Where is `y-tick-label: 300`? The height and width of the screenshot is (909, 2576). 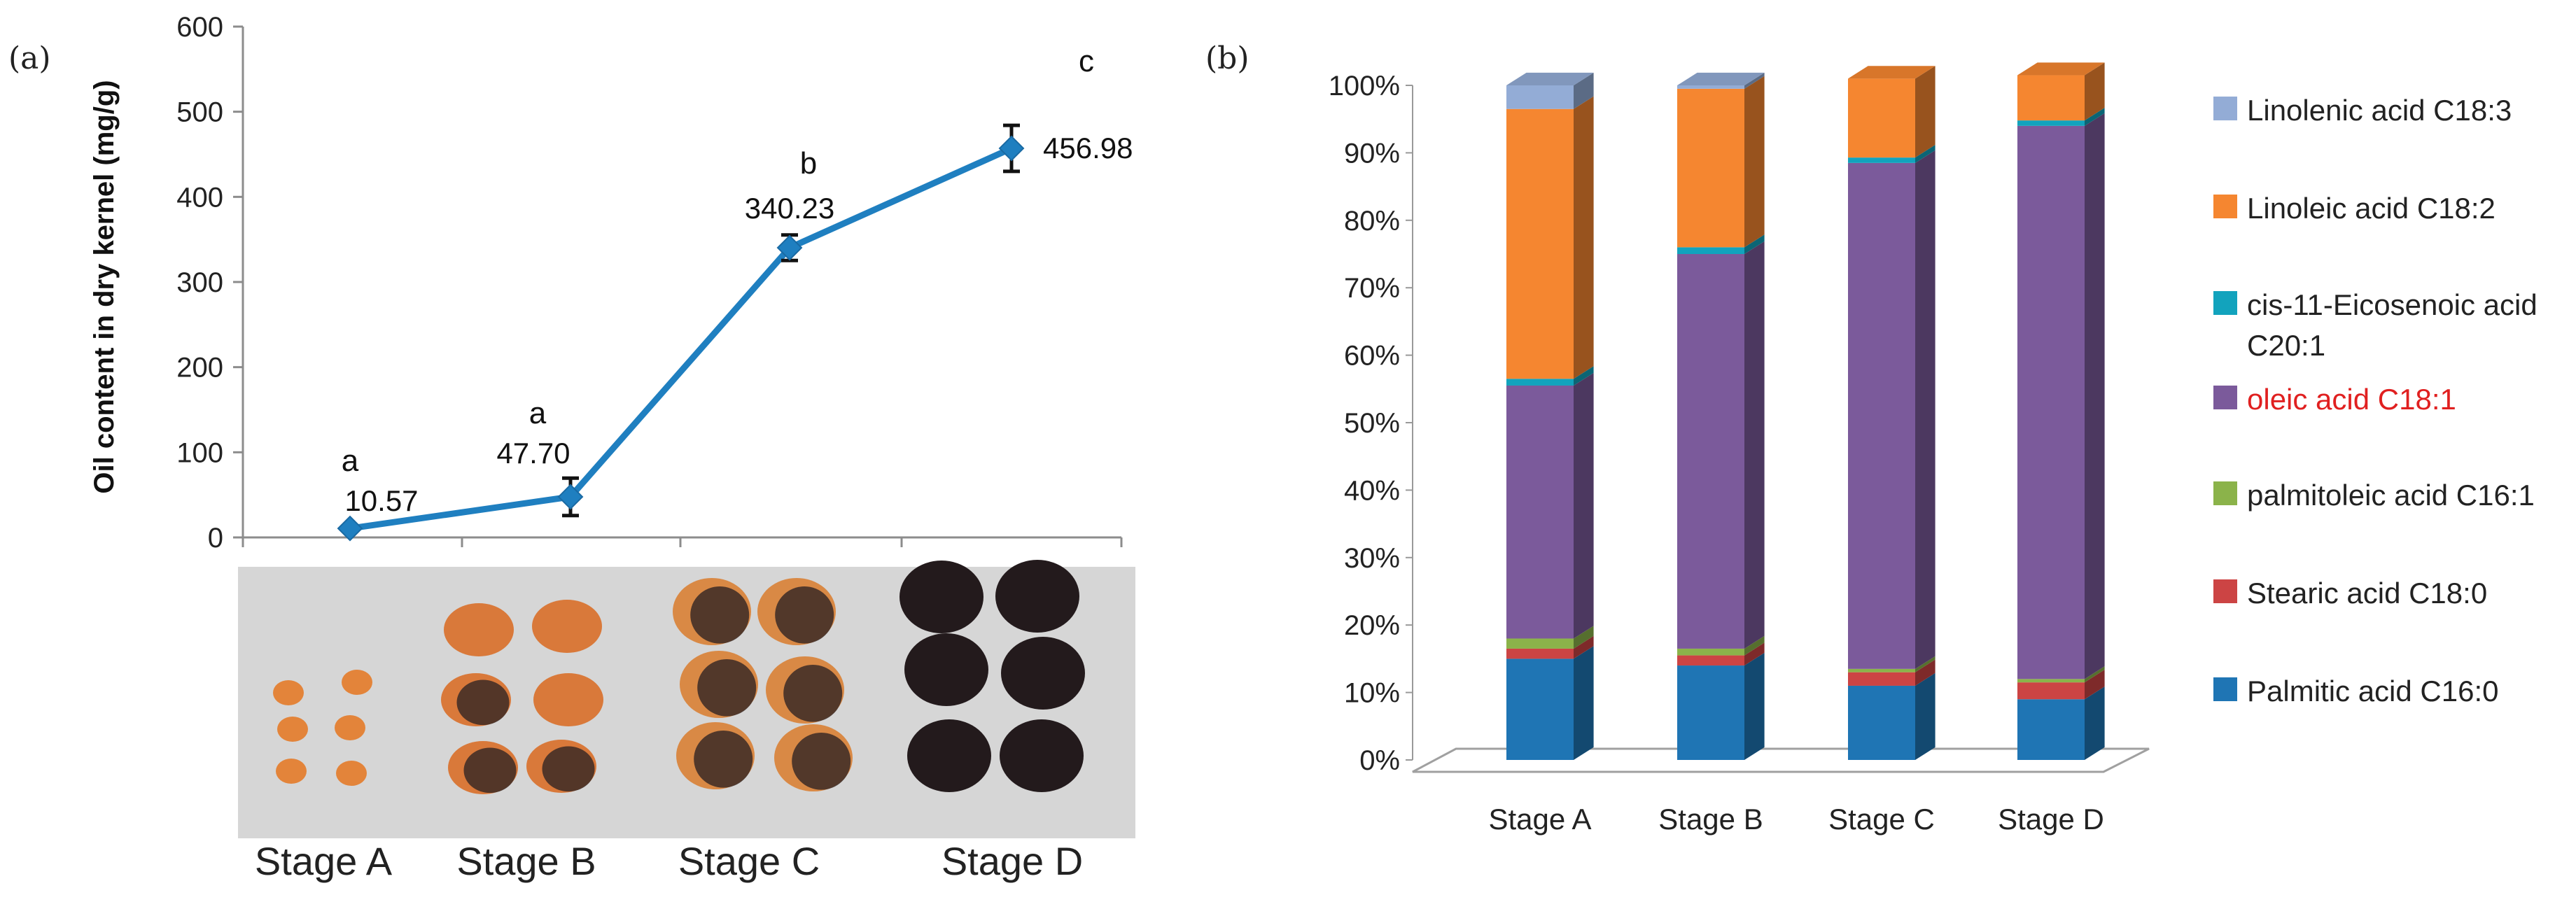 y-tick-label: 300 is located at coordinates (199, 283).